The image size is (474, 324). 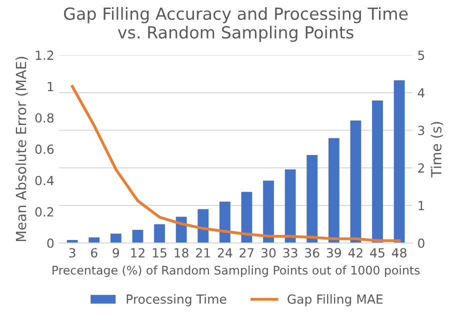 I want to click on y2-tick-label: 1, so click(x=421, y=205).